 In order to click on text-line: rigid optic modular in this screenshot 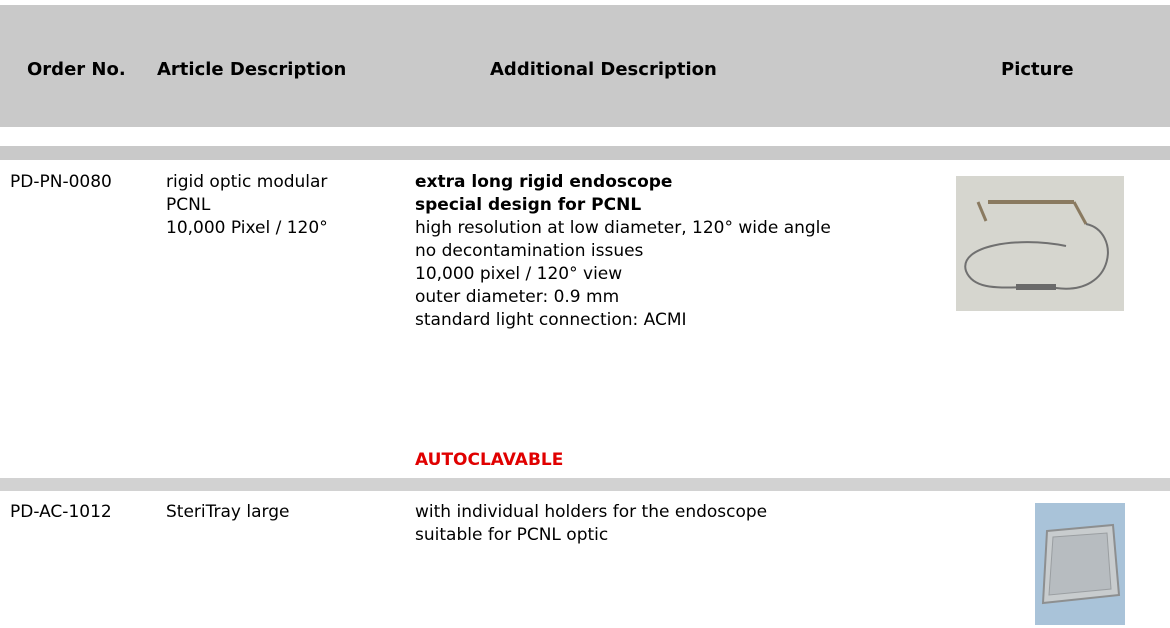, I will do `click(247, 182)`.